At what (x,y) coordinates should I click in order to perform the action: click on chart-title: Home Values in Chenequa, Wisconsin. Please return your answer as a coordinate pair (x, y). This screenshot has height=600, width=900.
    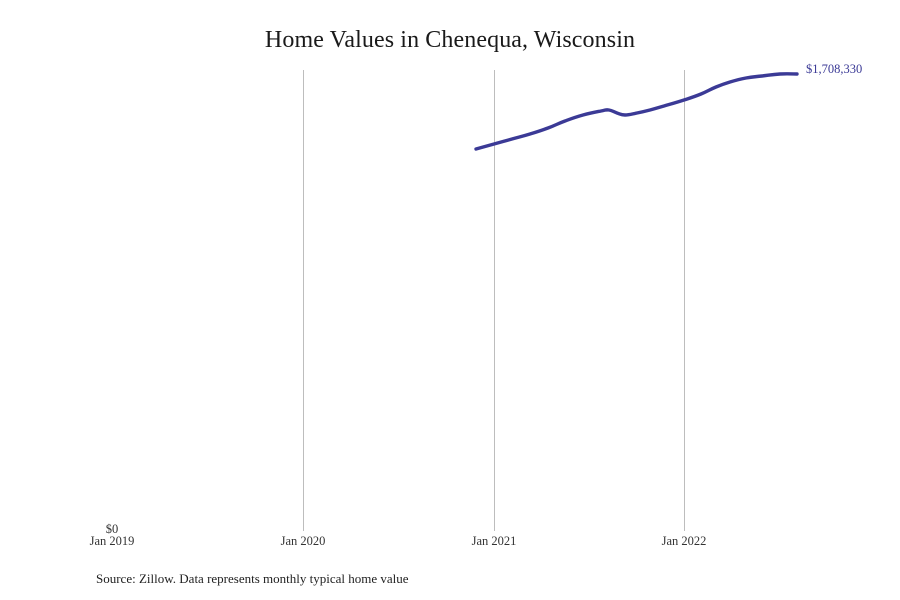
    Looking at the image, I should click on (450, 40).